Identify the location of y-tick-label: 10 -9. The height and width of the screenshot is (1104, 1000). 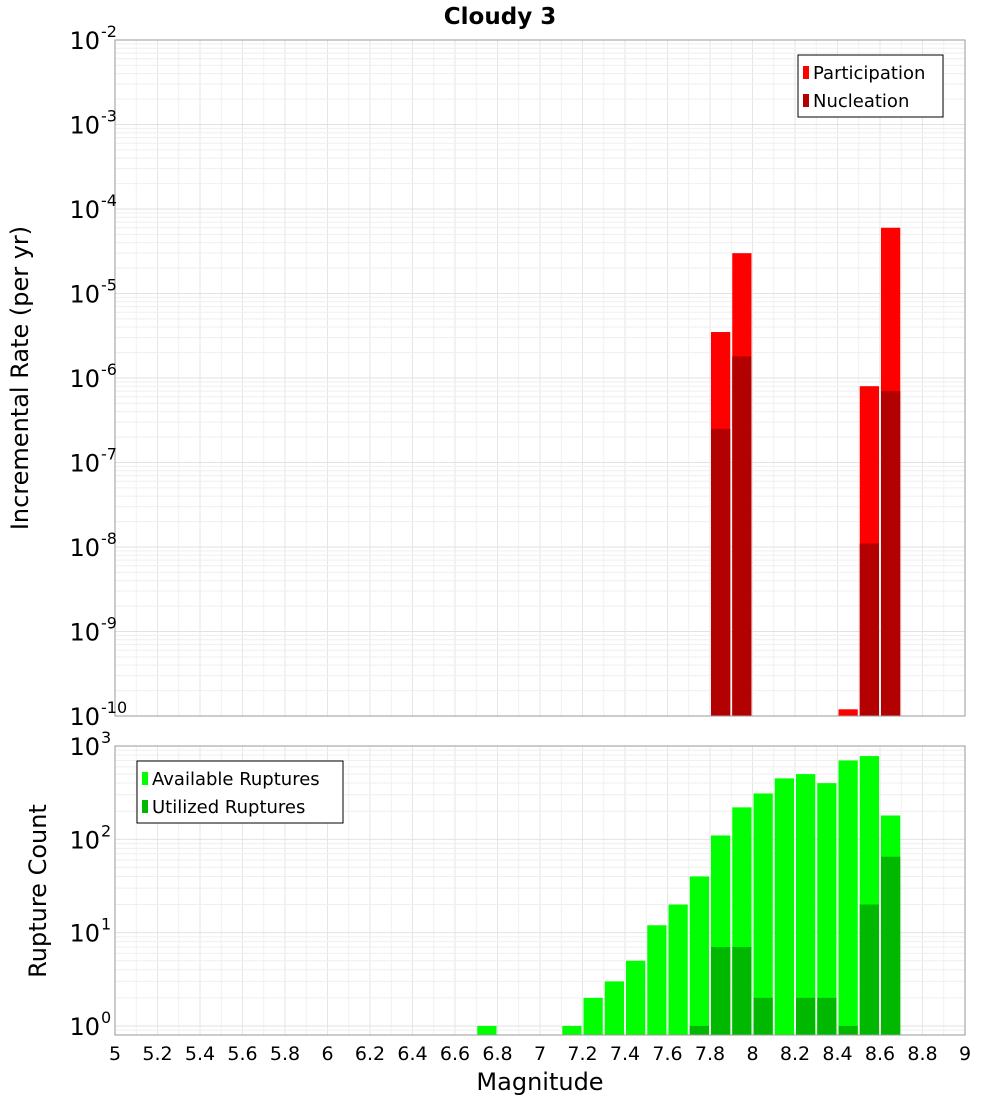
(93, 630).